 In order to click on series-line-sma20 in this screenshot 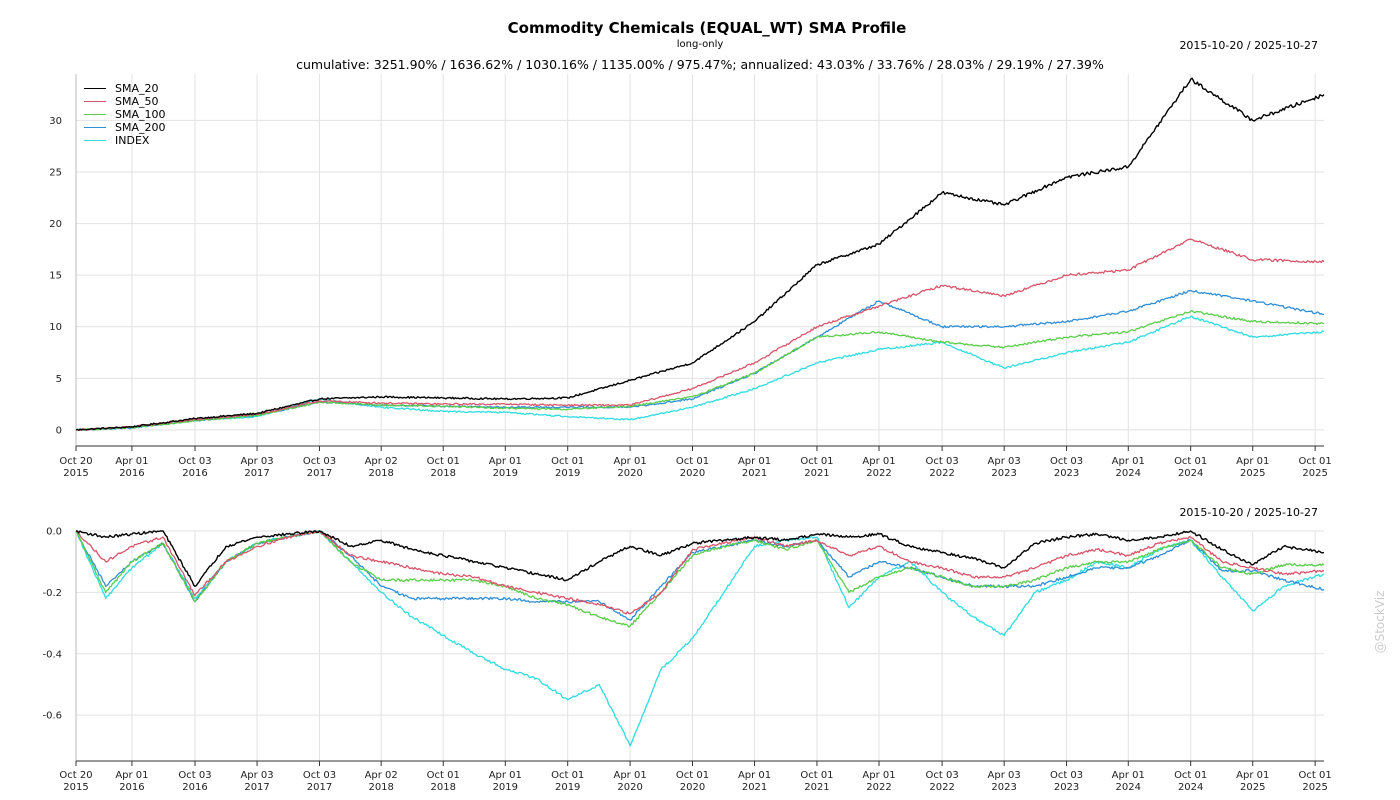, I will do `click(700, 558)`.